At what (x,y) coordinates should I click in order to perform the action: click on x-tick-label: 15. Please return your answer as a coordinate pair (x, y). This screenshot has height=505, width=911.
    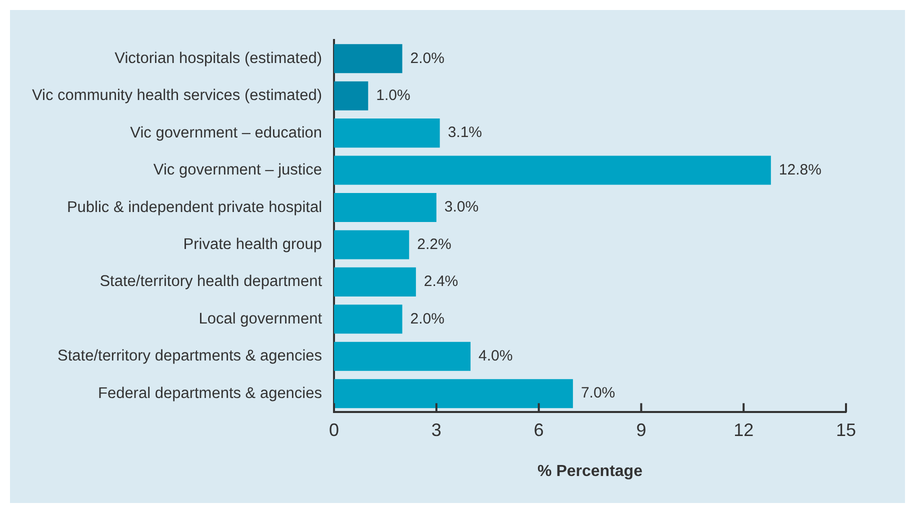
    Looking at the image, I should click on (846, 430).